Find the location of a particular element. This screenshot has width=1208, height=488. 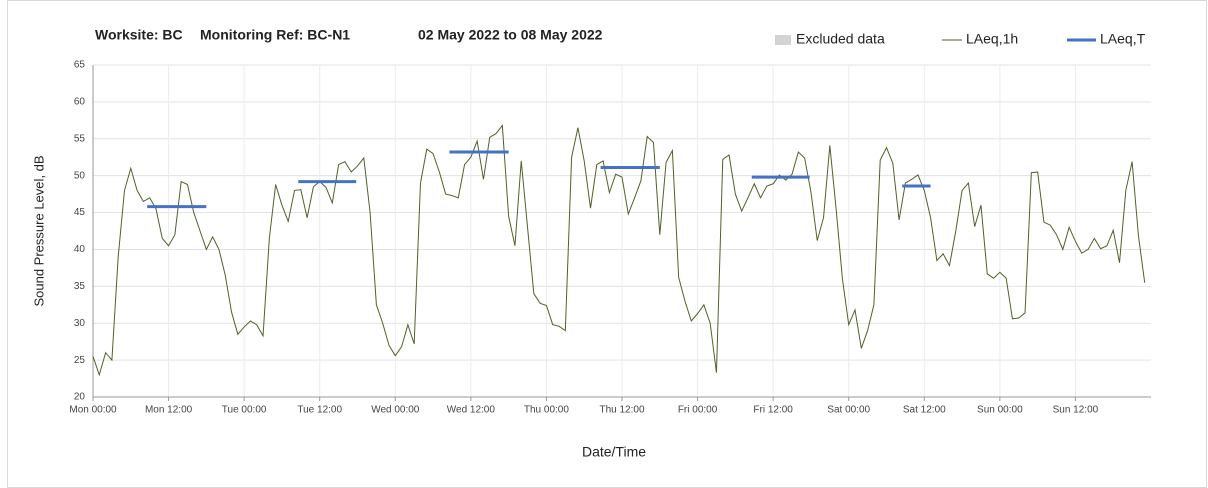

chart-title: Worksite: BC is located at coordinates (139, 35).